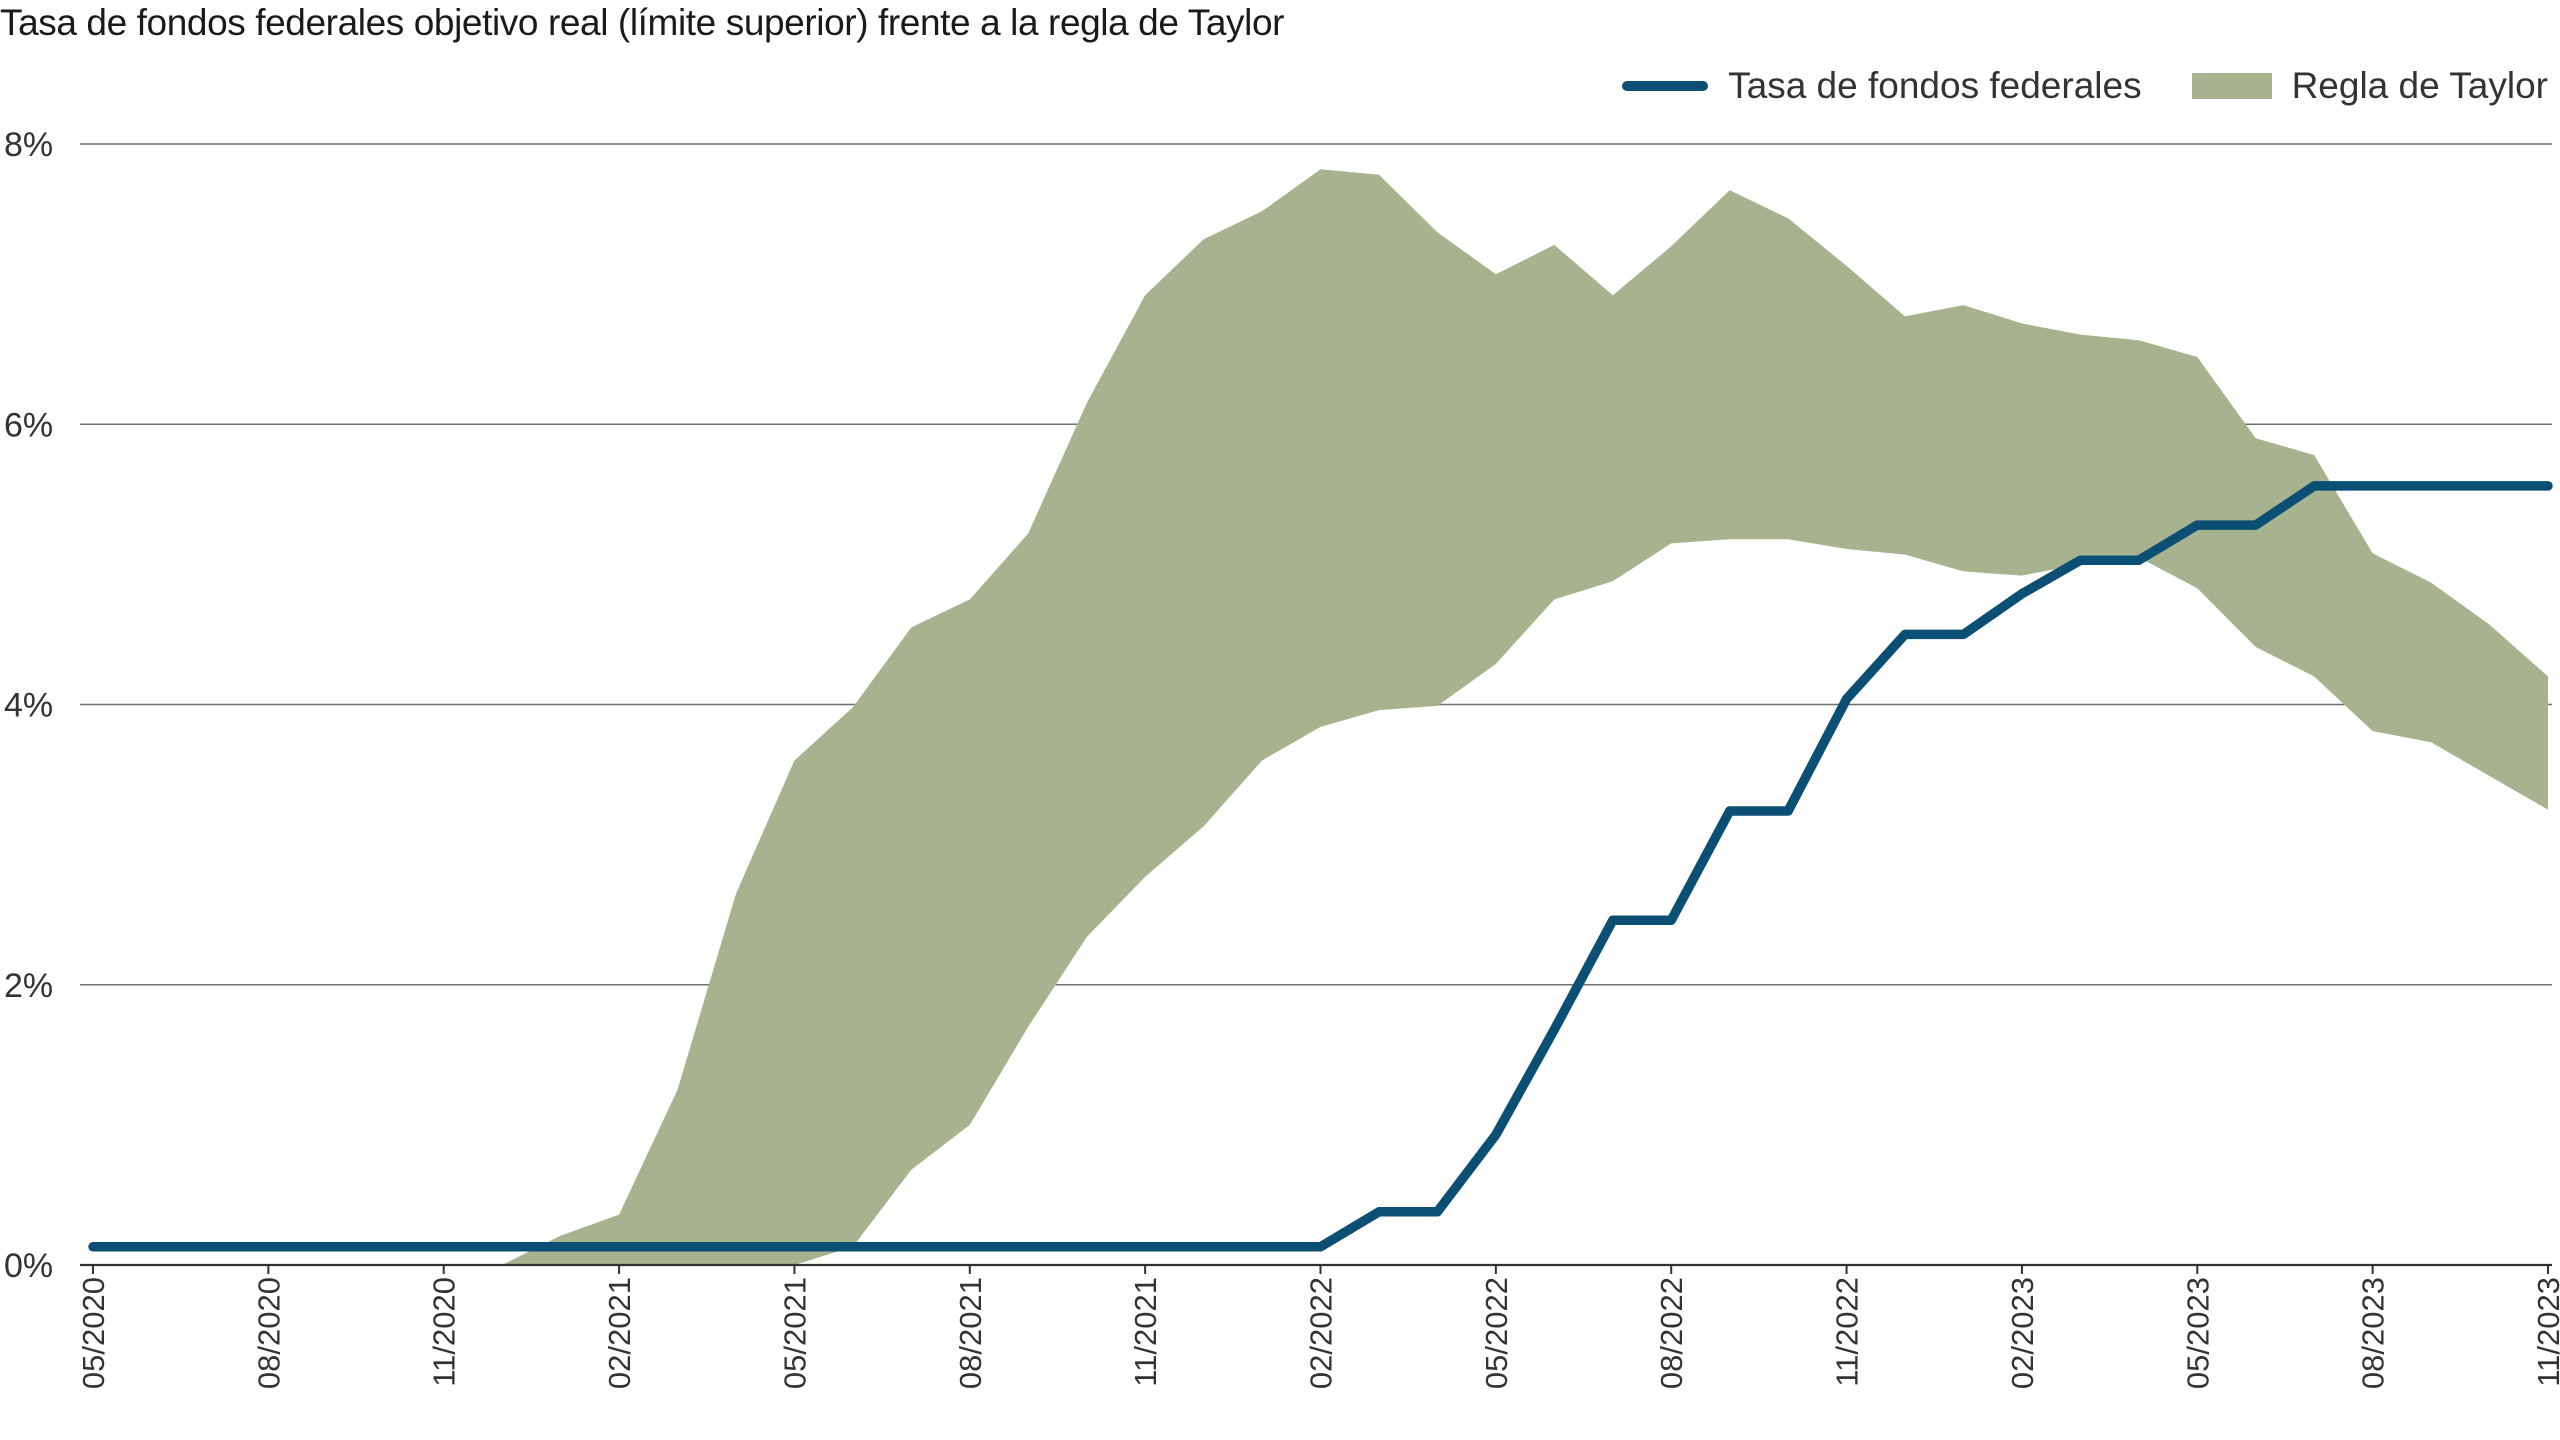  Describe the element at coordinates (1935, 85) in the screenshot. I see `legend-label-fed-funds: Tasa de fondos federales` at that location.